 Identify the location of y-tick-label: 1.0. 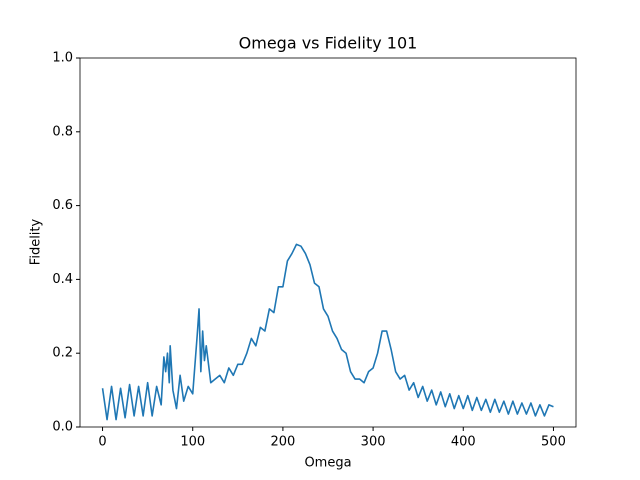
(62, 58).